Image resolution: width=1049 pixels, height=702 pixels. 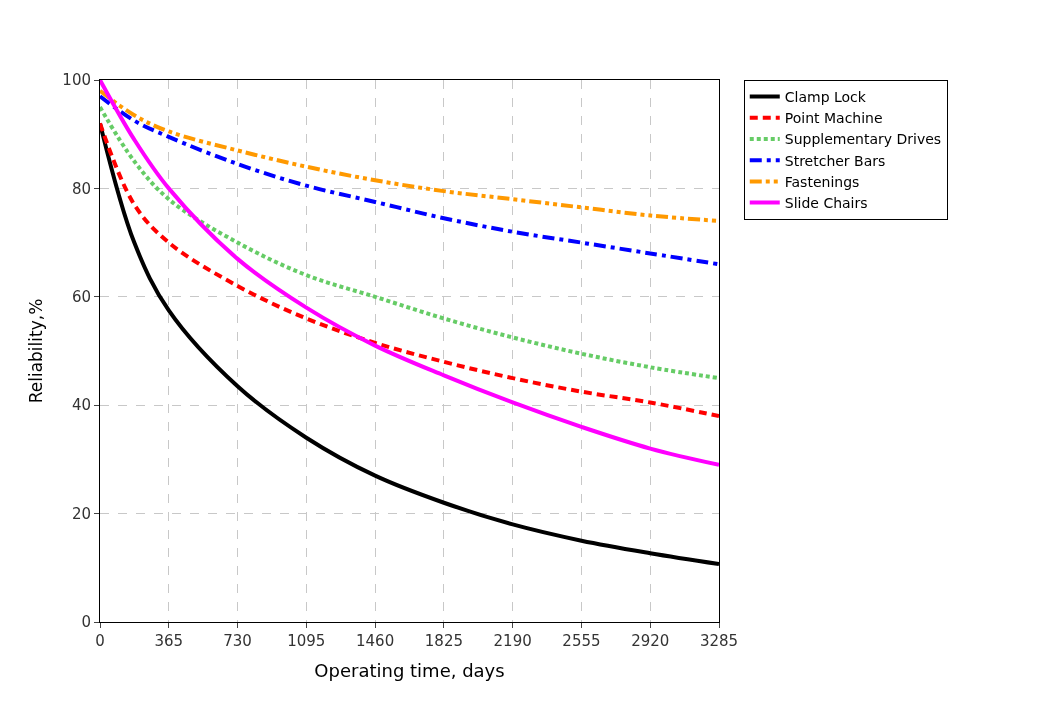 I want to click on legend-label: Stretcher Bars, so click(x=835, y=160).